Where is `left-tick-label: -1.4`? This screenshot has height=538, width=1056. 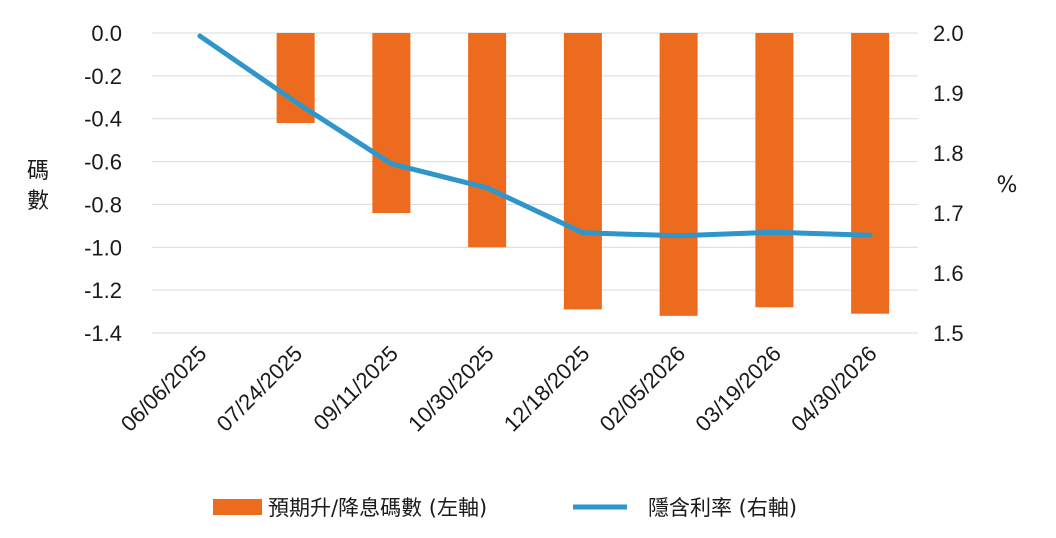 left-tick-label: -1.4 is located at coordinates (103, 333).